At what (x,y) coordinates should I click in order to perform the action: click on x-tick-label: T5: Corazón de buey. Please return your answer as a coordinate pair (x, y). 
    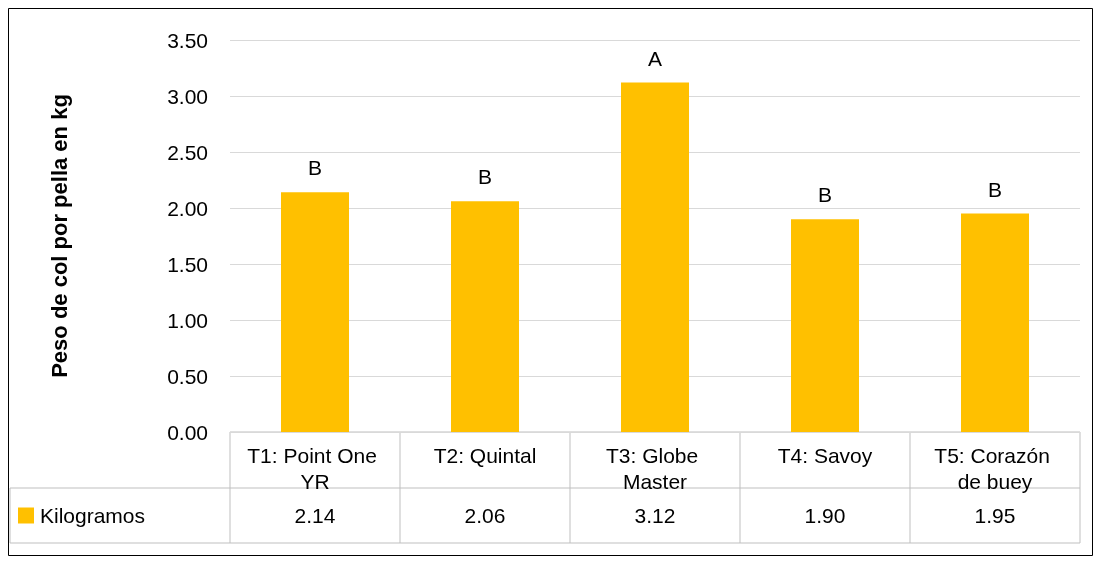
    Looking at the image, I should click on (995, 468).